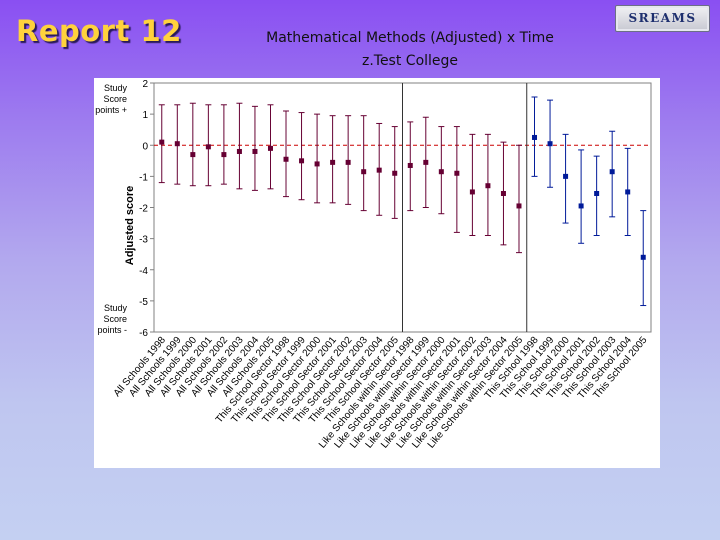  Describe the element at coordinates (145, 84) in the screenshot. I see `y-tick-label: 2` at that location.